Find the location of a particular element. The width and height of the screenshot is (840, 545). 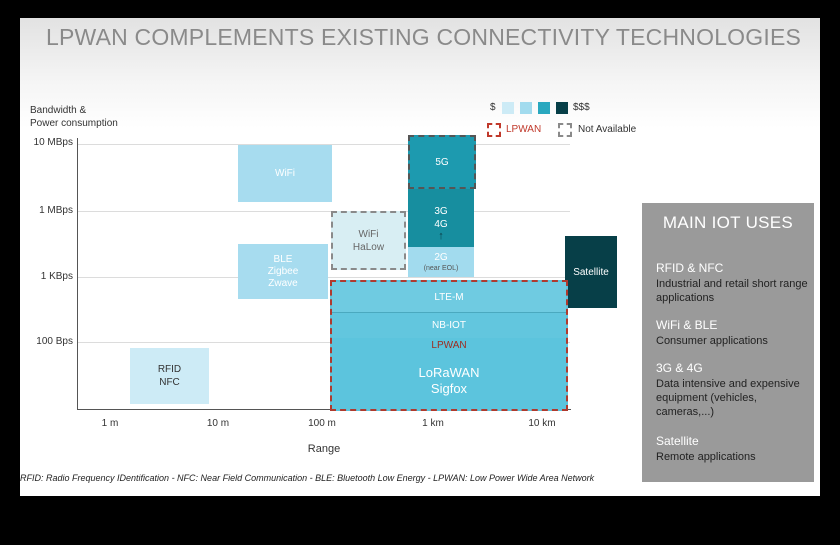

band-divider is located at coordinates (449, 312).